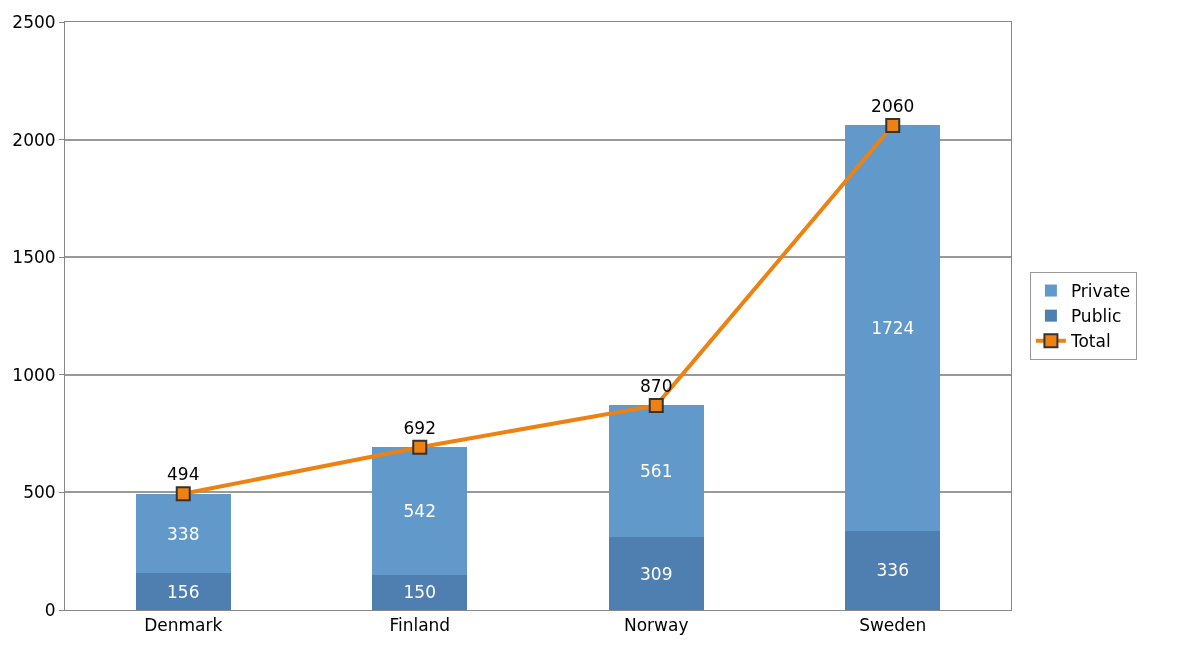 Image resolution: width=1181 pixels, height=655 pixels. I want to click on data-label: 870, so click(656, 386).